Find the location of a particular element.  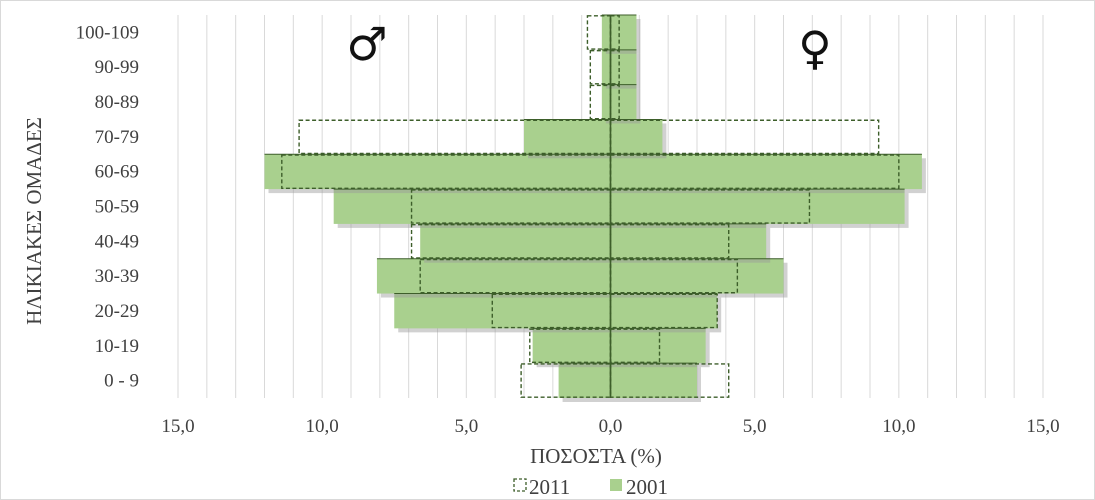

y-tick-label: 70-79 is located at coordinates (117, 137).